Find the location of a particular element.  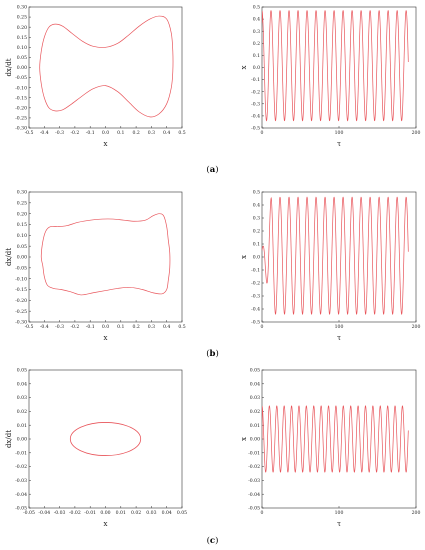

panel-label-a: (a) is located at coordinates (212, 169).